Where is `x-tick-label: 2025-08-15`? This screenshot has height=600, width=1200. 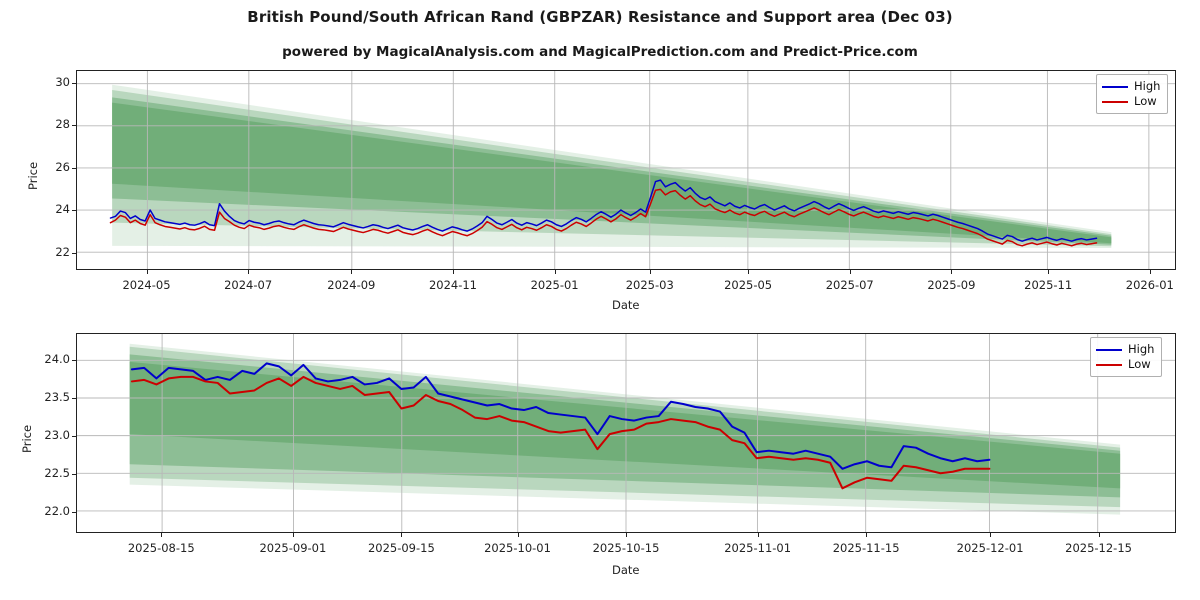
x-tick-label: 2025-08-15 is located at coordinates (161, 548).